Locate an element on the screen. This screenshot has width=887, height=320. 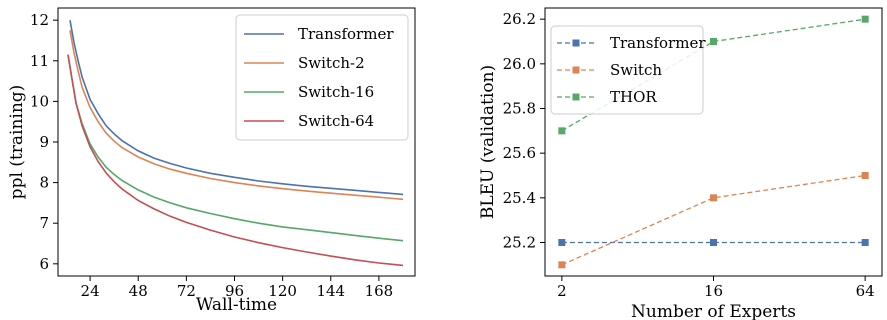
x-tick-label: 144 is located at coordinates (330, 291).